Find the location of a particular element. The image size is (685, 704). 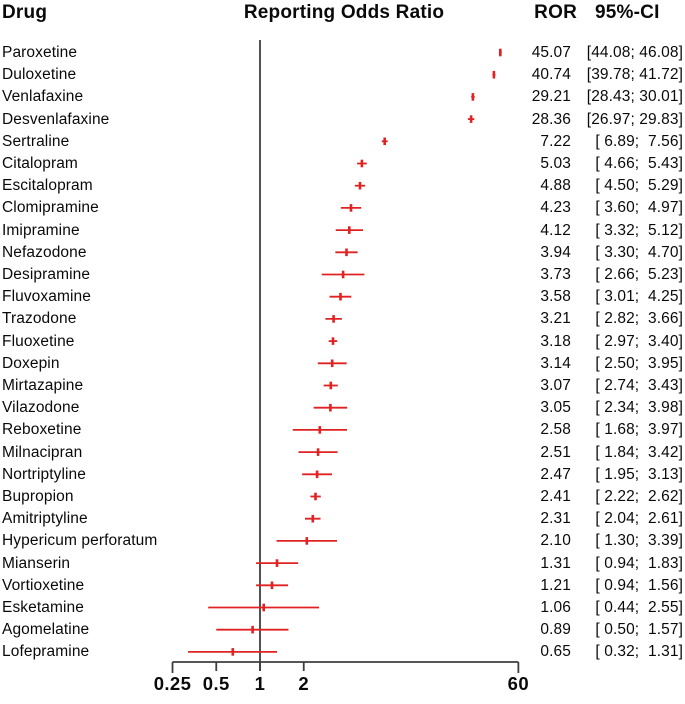

drug-label: Agomelatine is located at coordinates (46, 630).